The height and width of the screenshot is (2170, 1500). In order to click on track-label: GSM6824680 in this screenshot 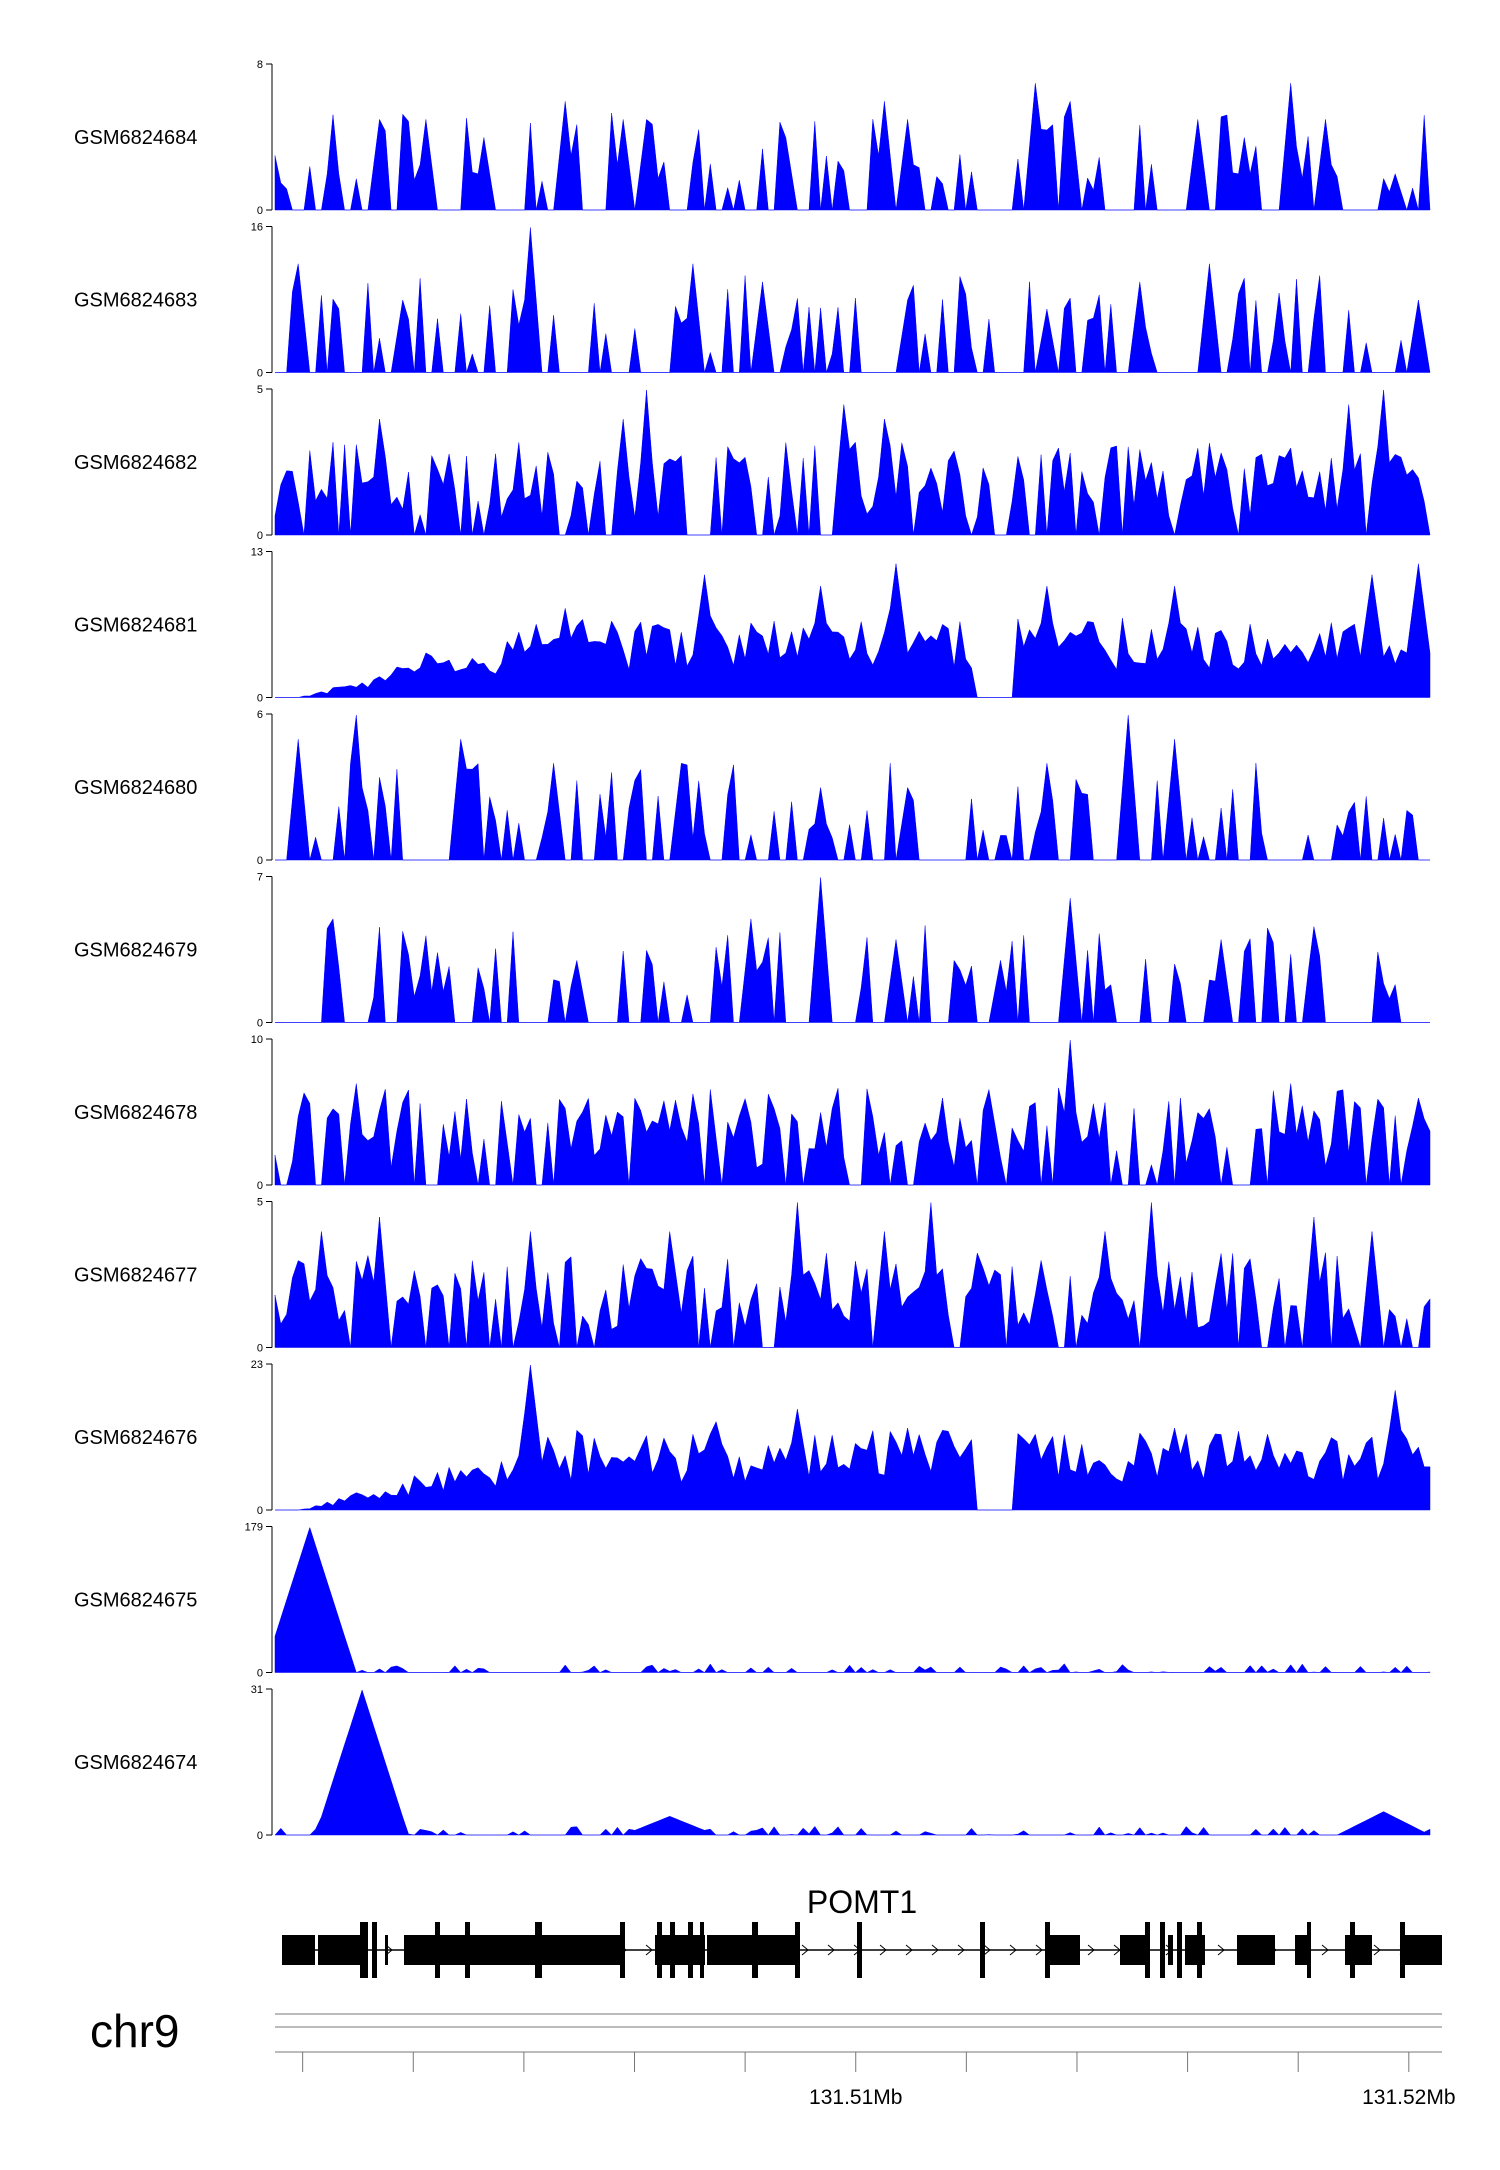, I will do `click(135, 788)`.